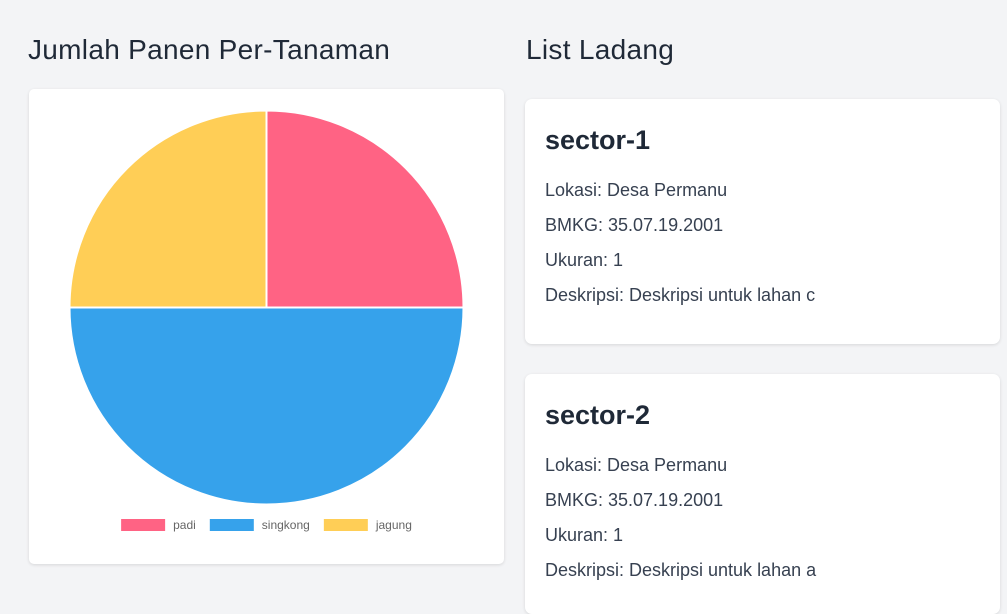 The image size is (1007, 614). Describe the element at coordinates (168, 209) in the screenshot. I see `pie-slice-jagung` at that location.